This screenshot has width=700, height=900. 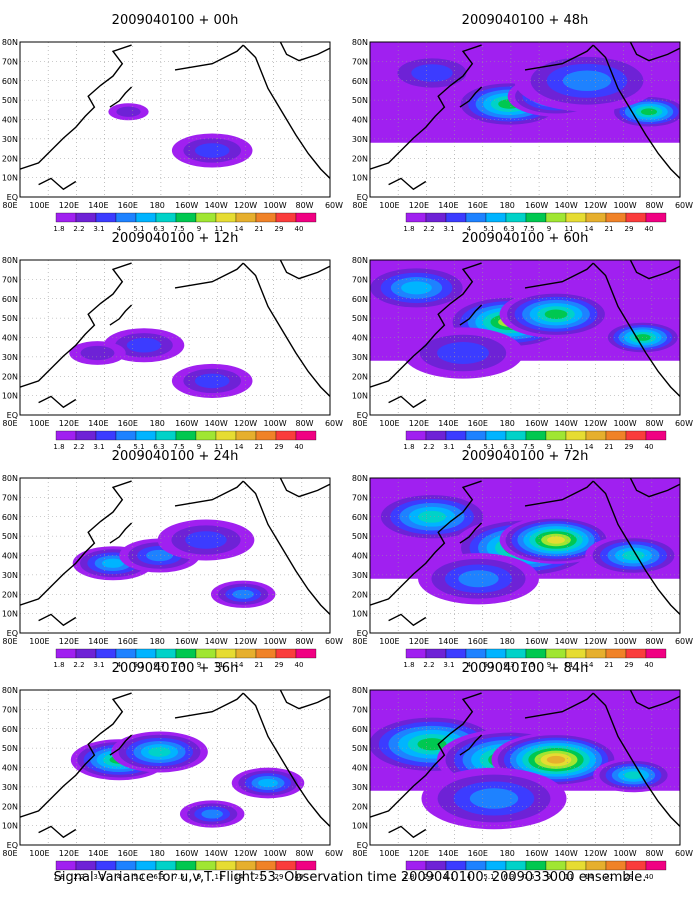 What do you see at coordinates (629, 229) in the screenshot?
I see `colorbar-label: 29` at bounding box center [629, 229].